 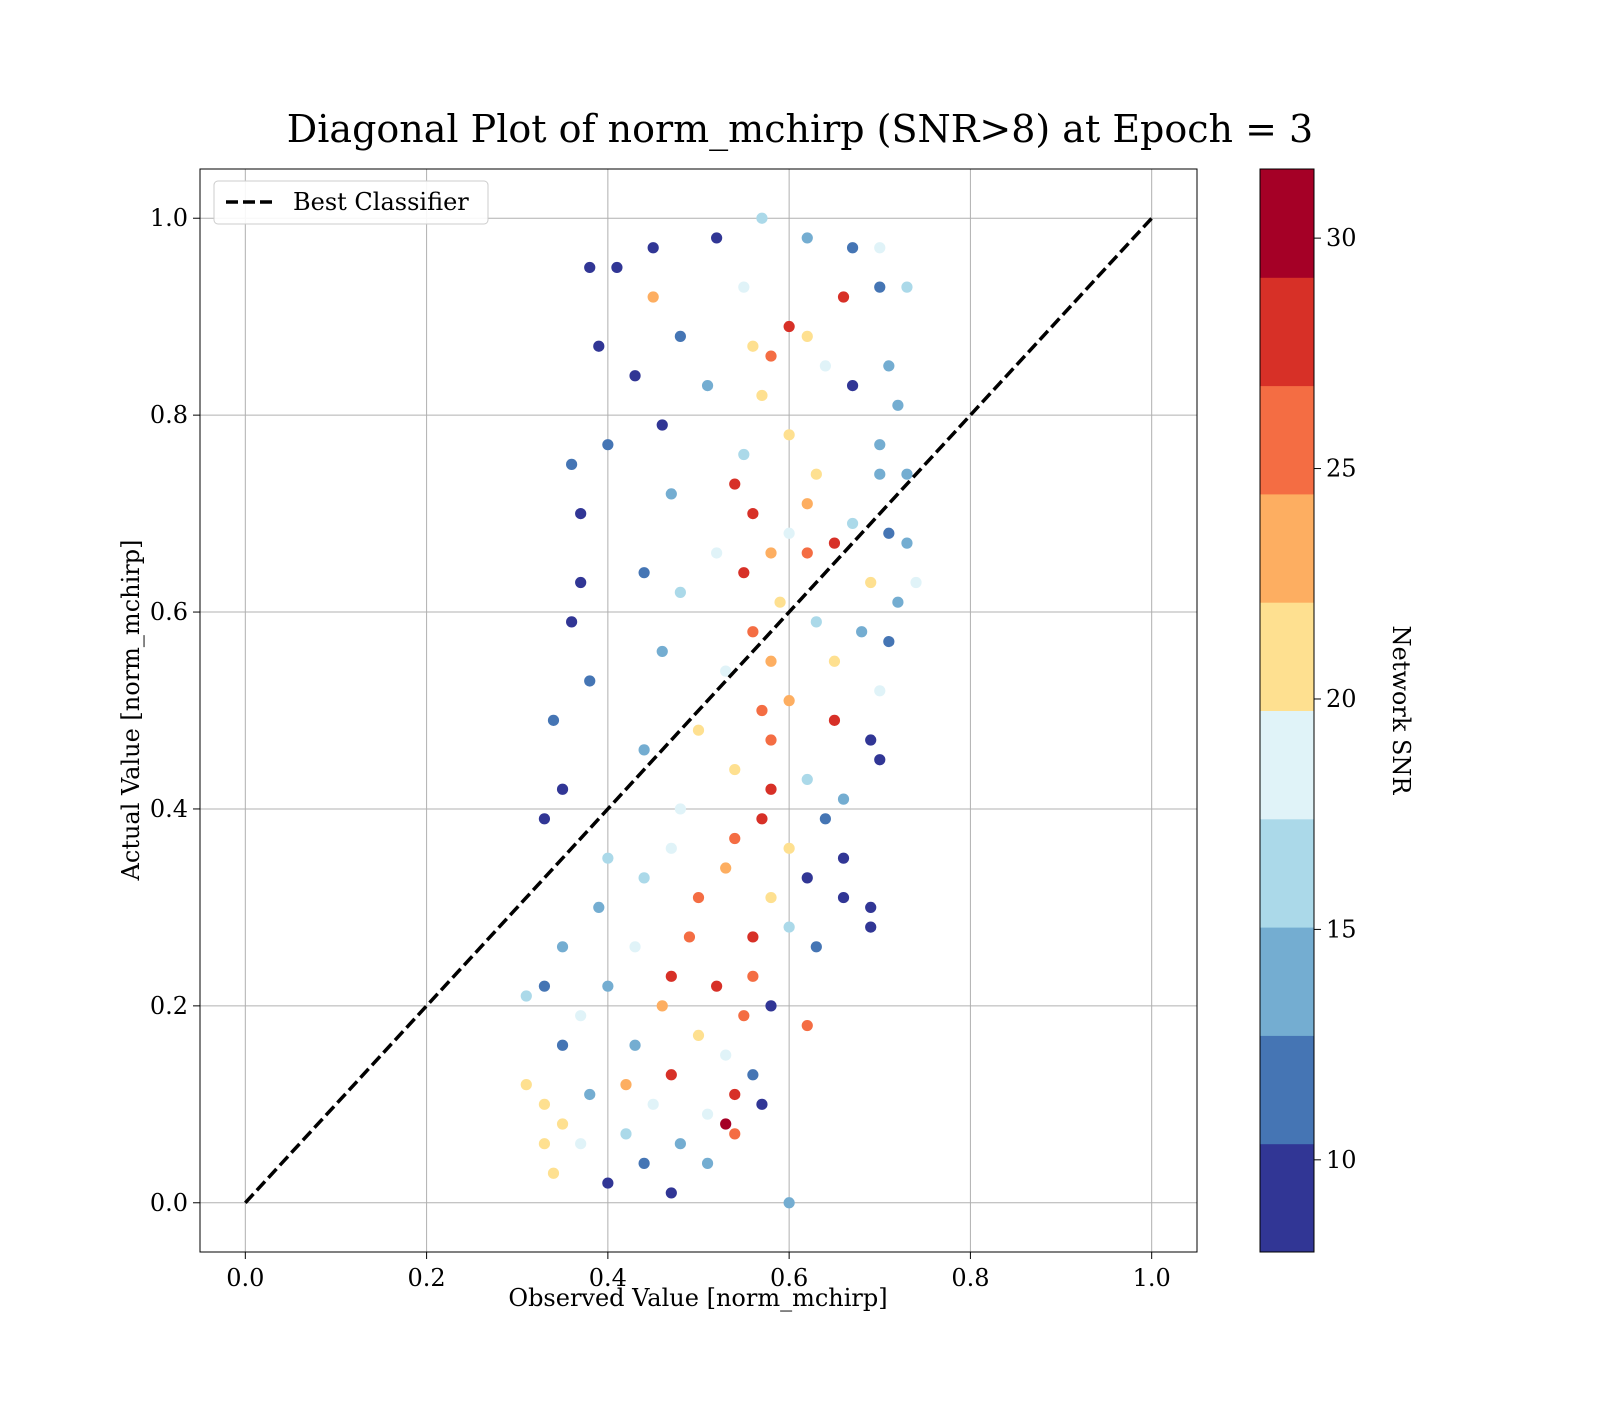 What do you see at coordinates (131, 711) in the screenshot?
I see `y-axis-label: Actual Value [norm_mchirp]` at bounding box center [131, 711].